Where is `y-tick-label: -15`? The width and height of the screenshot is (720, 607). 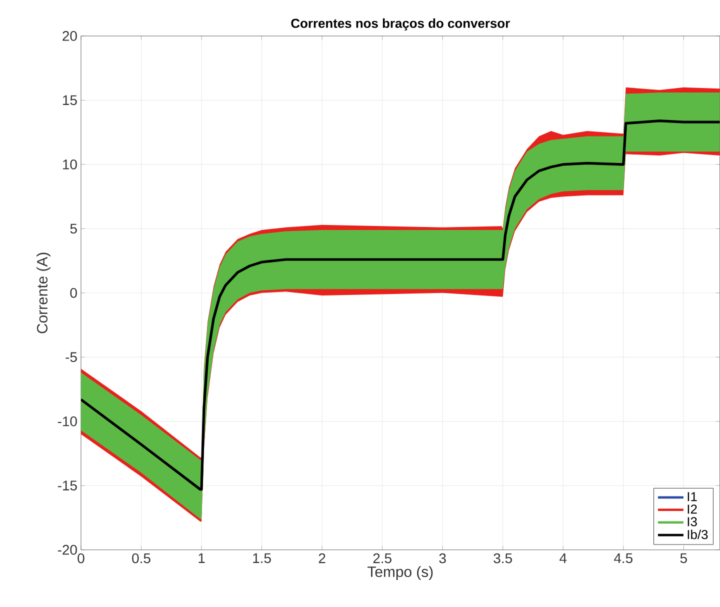 y-tick-label: -15 is located at coordinates (67, 485).